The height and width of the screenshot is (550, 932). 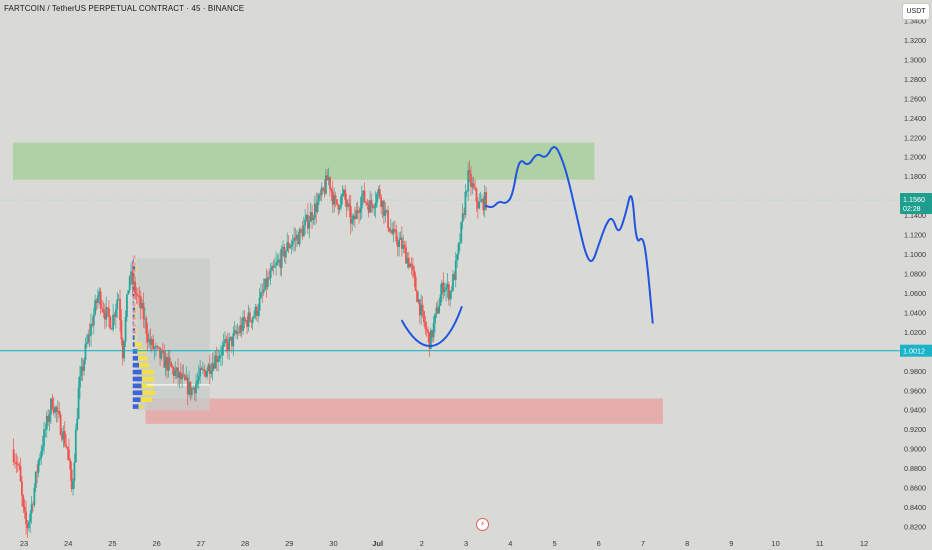 What do you see at coordinates (915, 527) in the screenshot?
I see `y-tick-label: 0.8200` at bounding box center [915, 527].